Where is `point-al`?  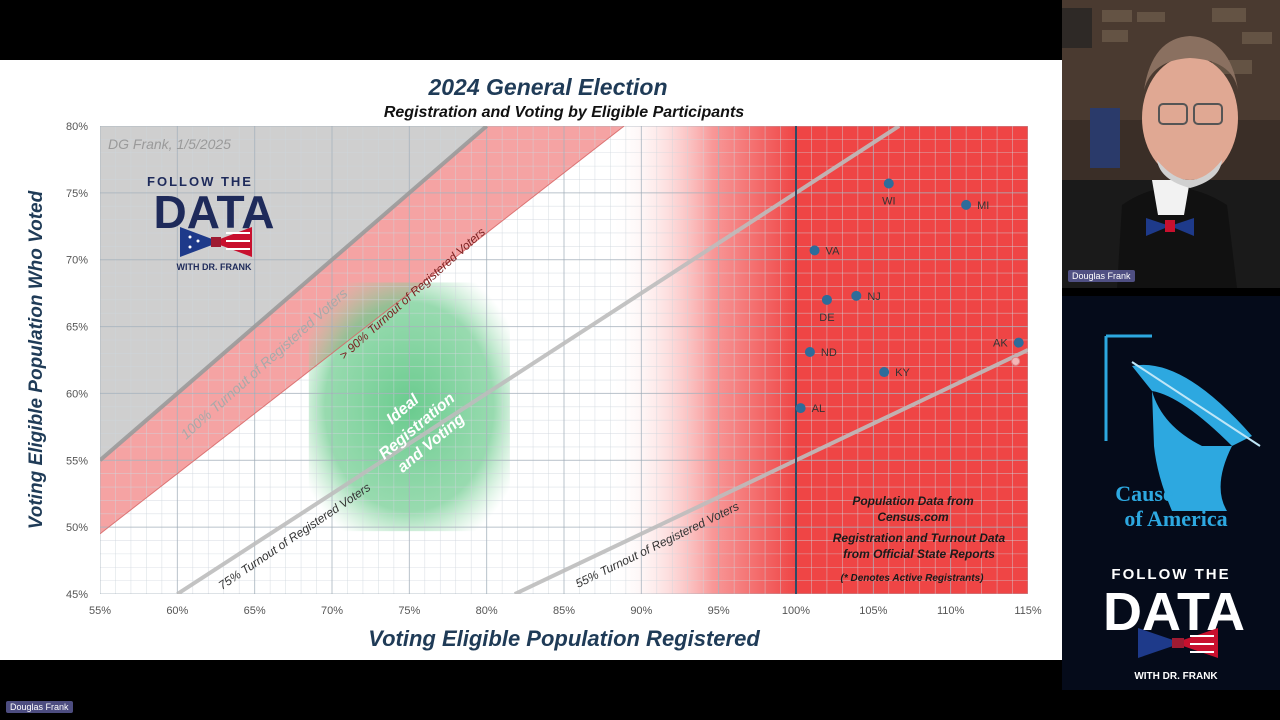 point-al is located at coordinates (800, 408).